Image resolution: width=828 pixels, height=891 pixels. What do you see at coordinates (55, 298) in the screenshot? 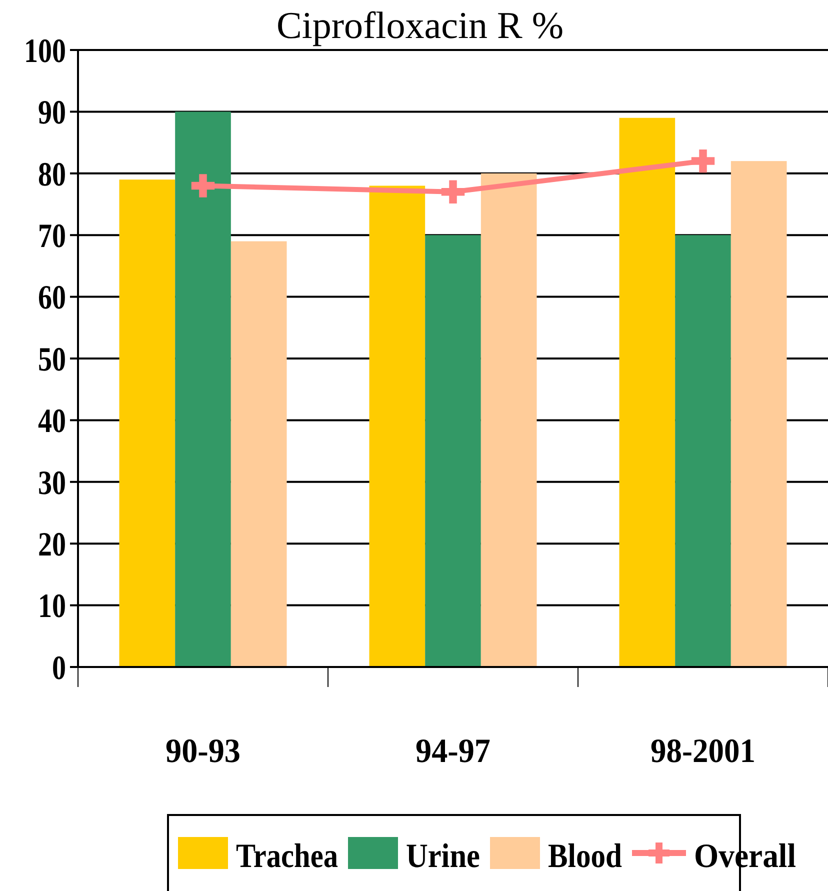
I see `y-tick-label: 60` at bounding box center [55, 298].